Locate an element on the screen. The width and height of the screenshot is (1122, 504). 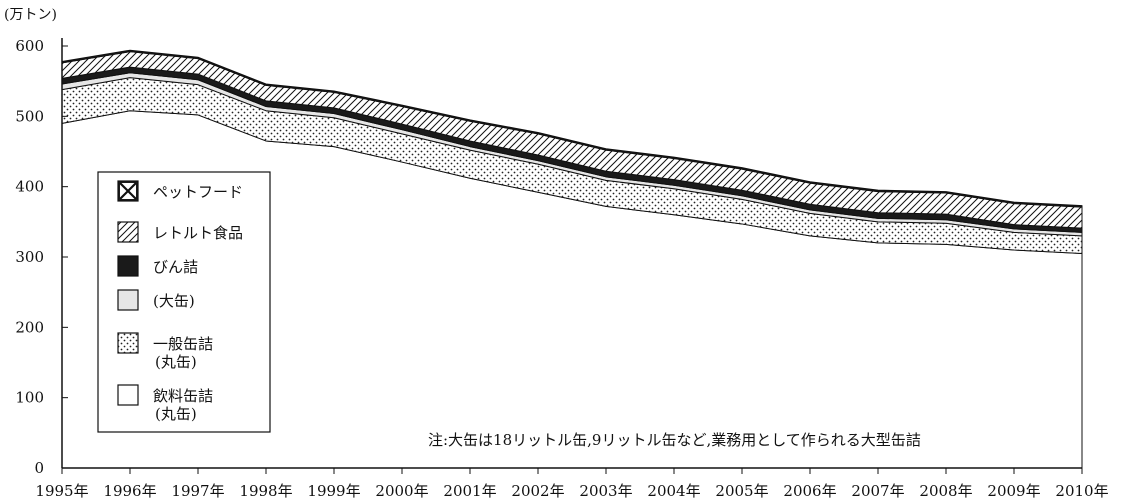
y-tick-label: 300 is located at coordinates (29, 257).